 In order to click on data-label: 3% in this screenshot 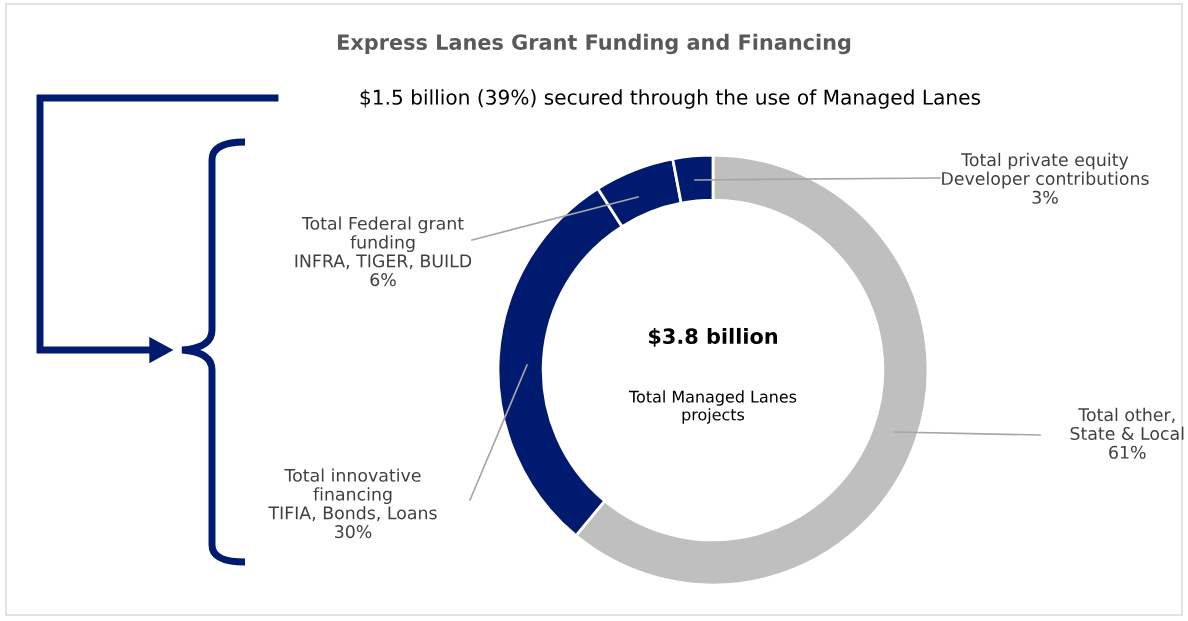, I will do `click(1045, 197)`.